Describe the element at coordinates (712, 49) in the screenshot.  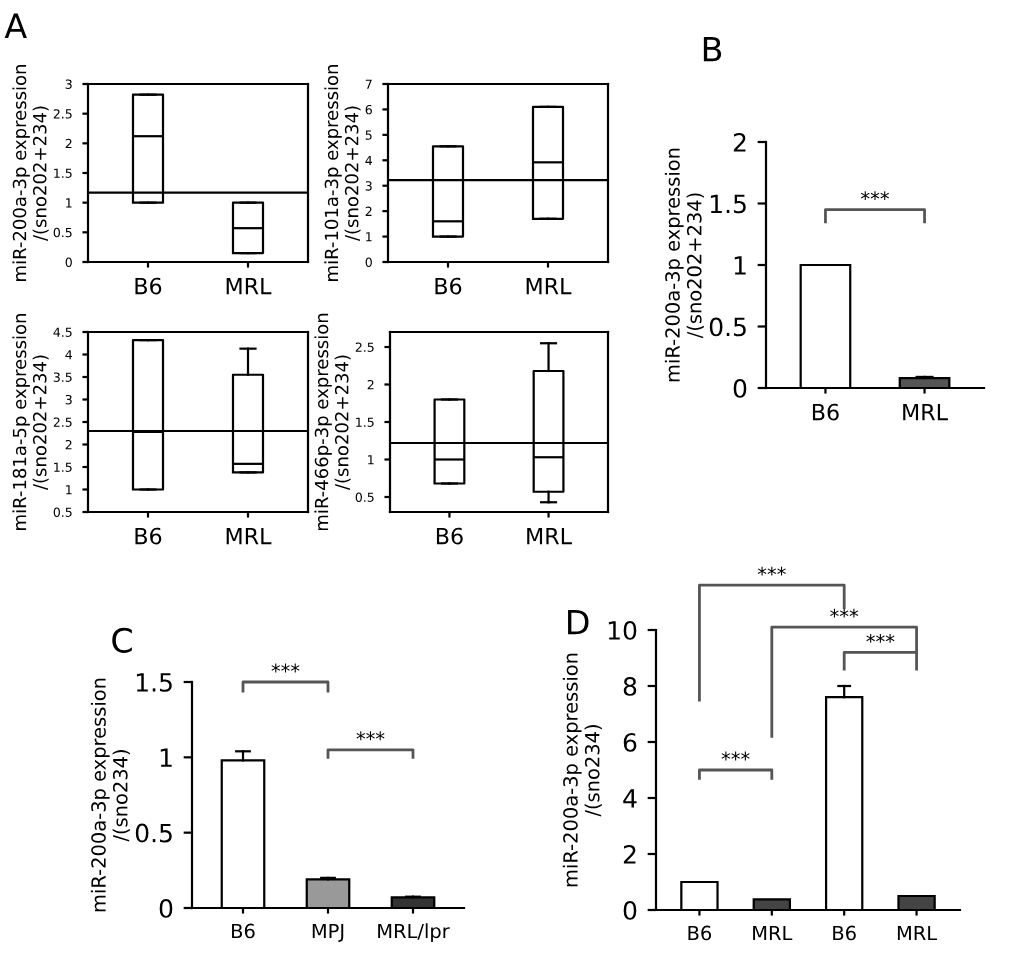
I see `chart-title: B` at that location.